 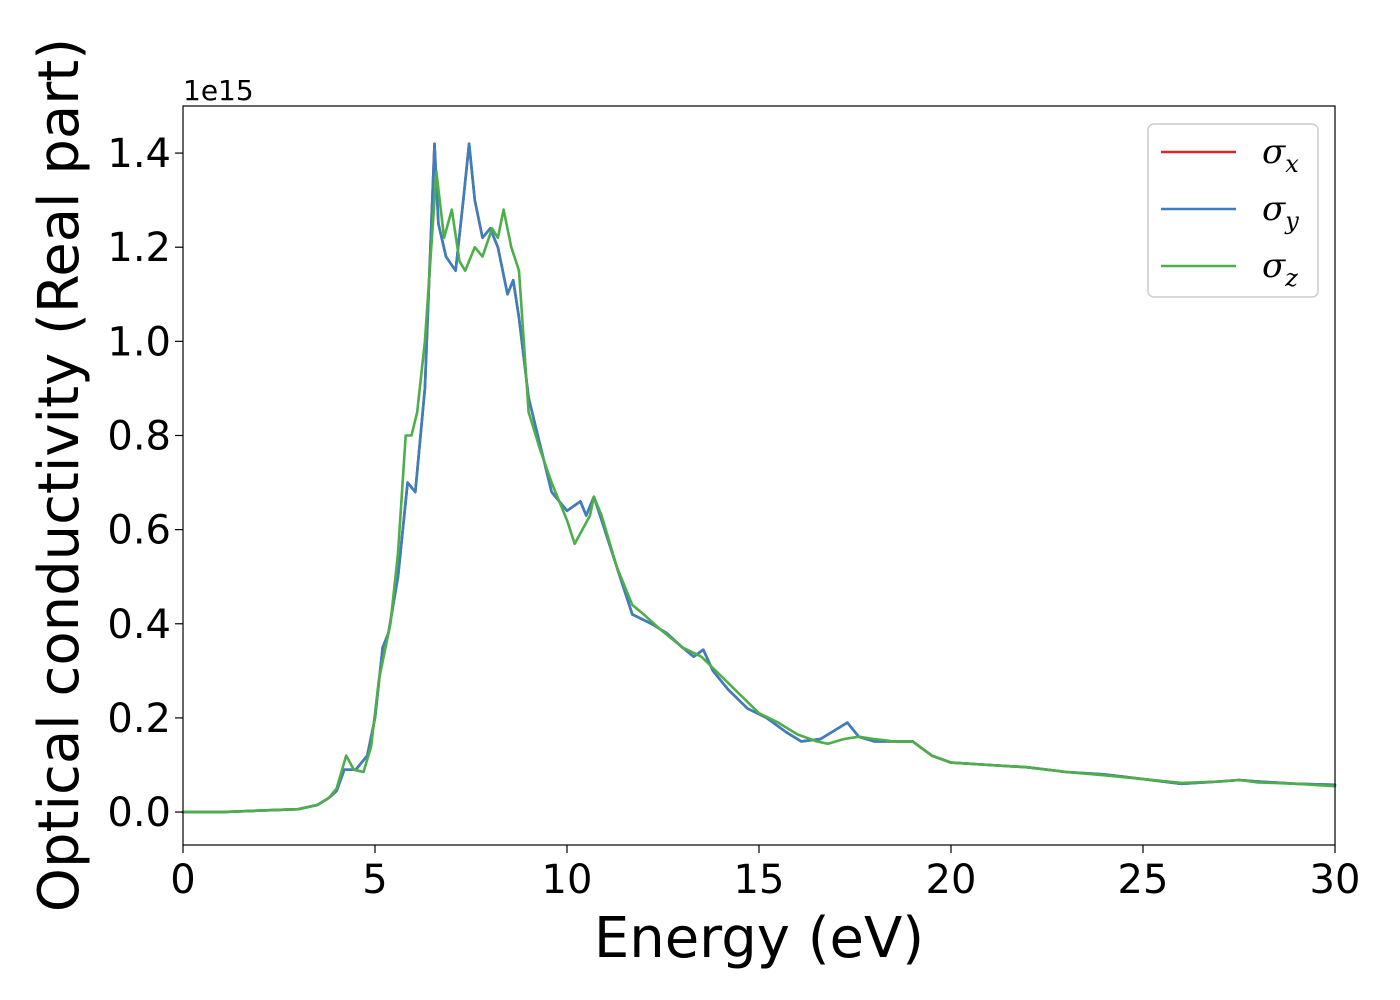 What do you see at coordinates (374, 880) in the screenshot?
I see `x-tick-label: 5` at bounding box center [374, 880].